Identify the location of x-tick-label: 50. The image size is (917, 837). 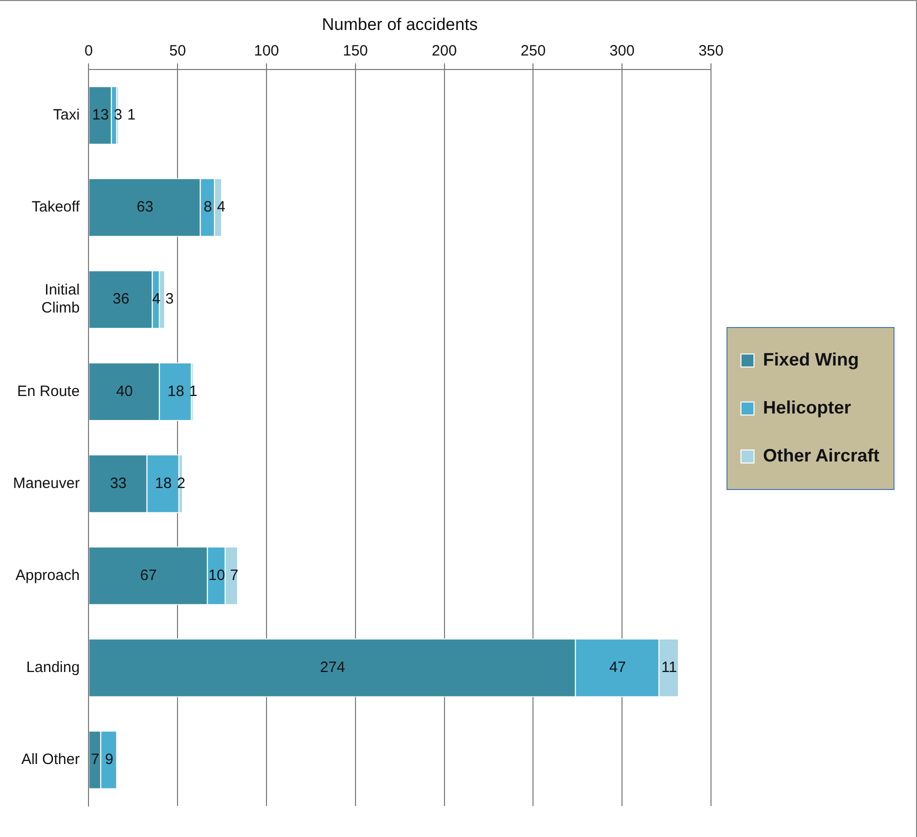
(177, 51).